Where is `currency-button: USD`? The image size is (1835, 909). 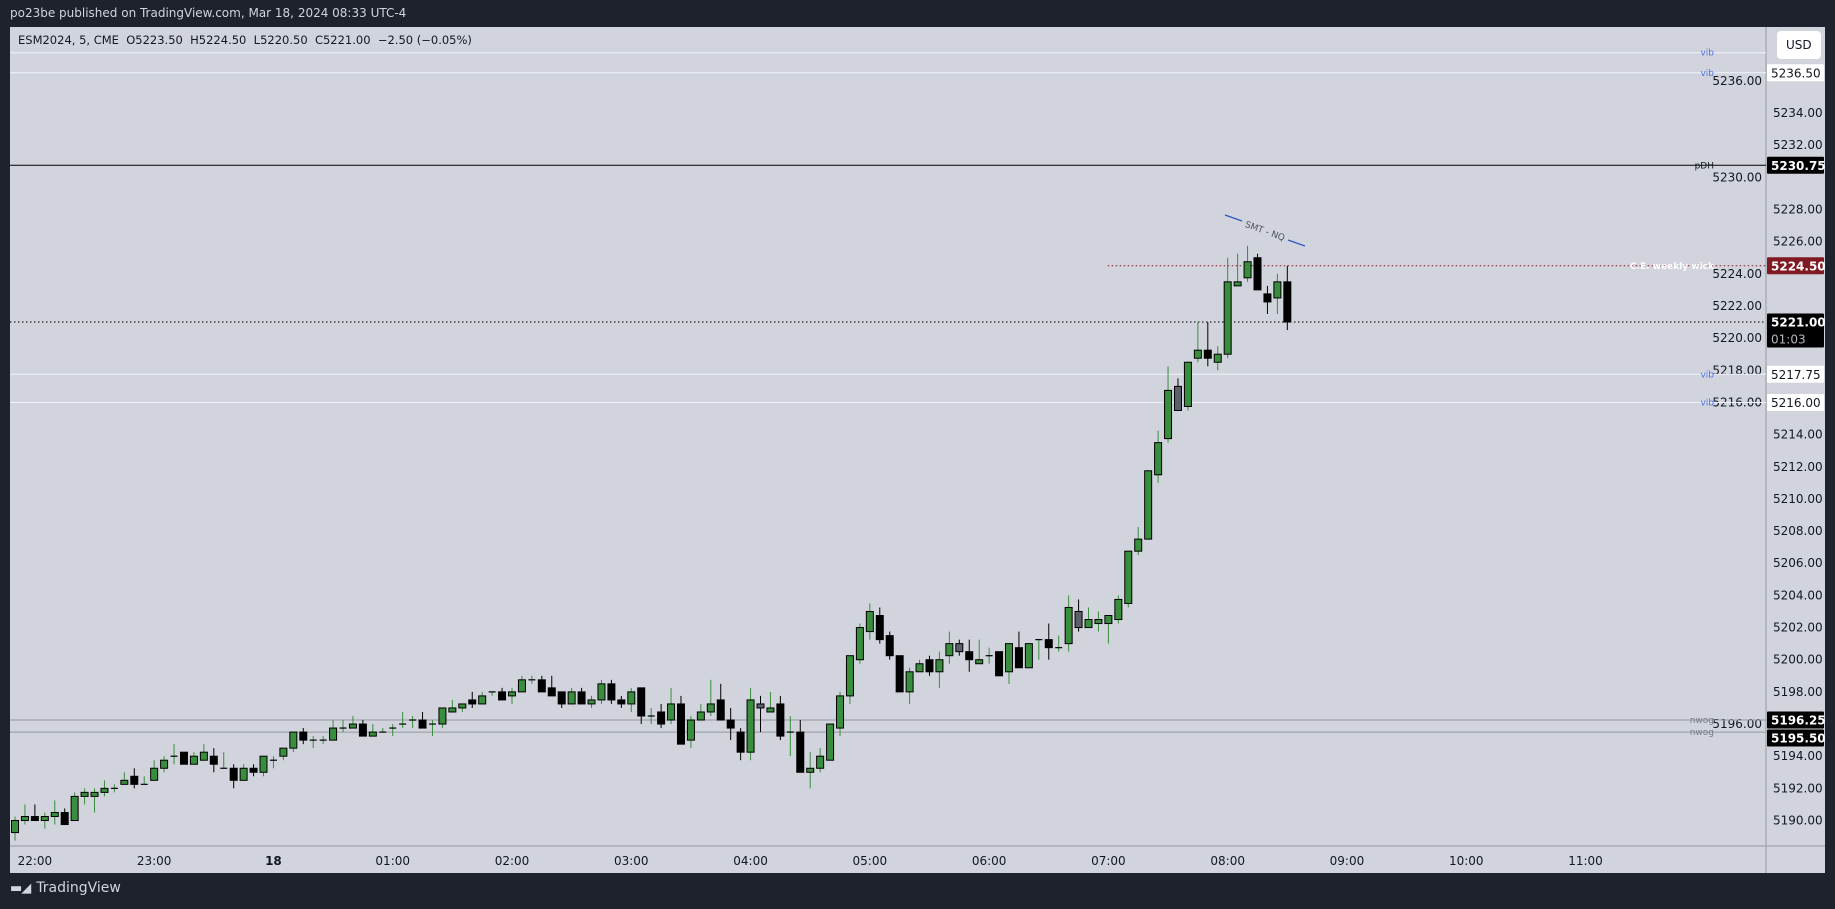 currency-button: USD is located at coordinates (1799, 45).